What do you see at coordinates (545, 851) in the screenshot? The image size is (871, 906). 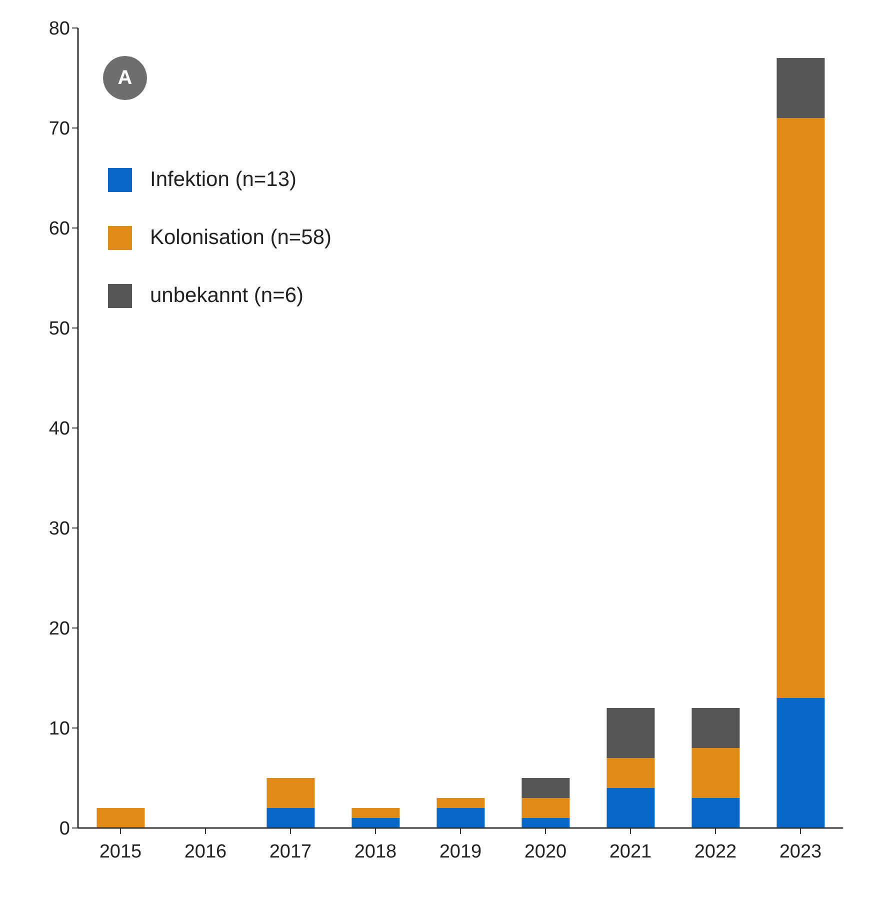 I see `x-tick-label: 2020` at bounding box center [545, 851].